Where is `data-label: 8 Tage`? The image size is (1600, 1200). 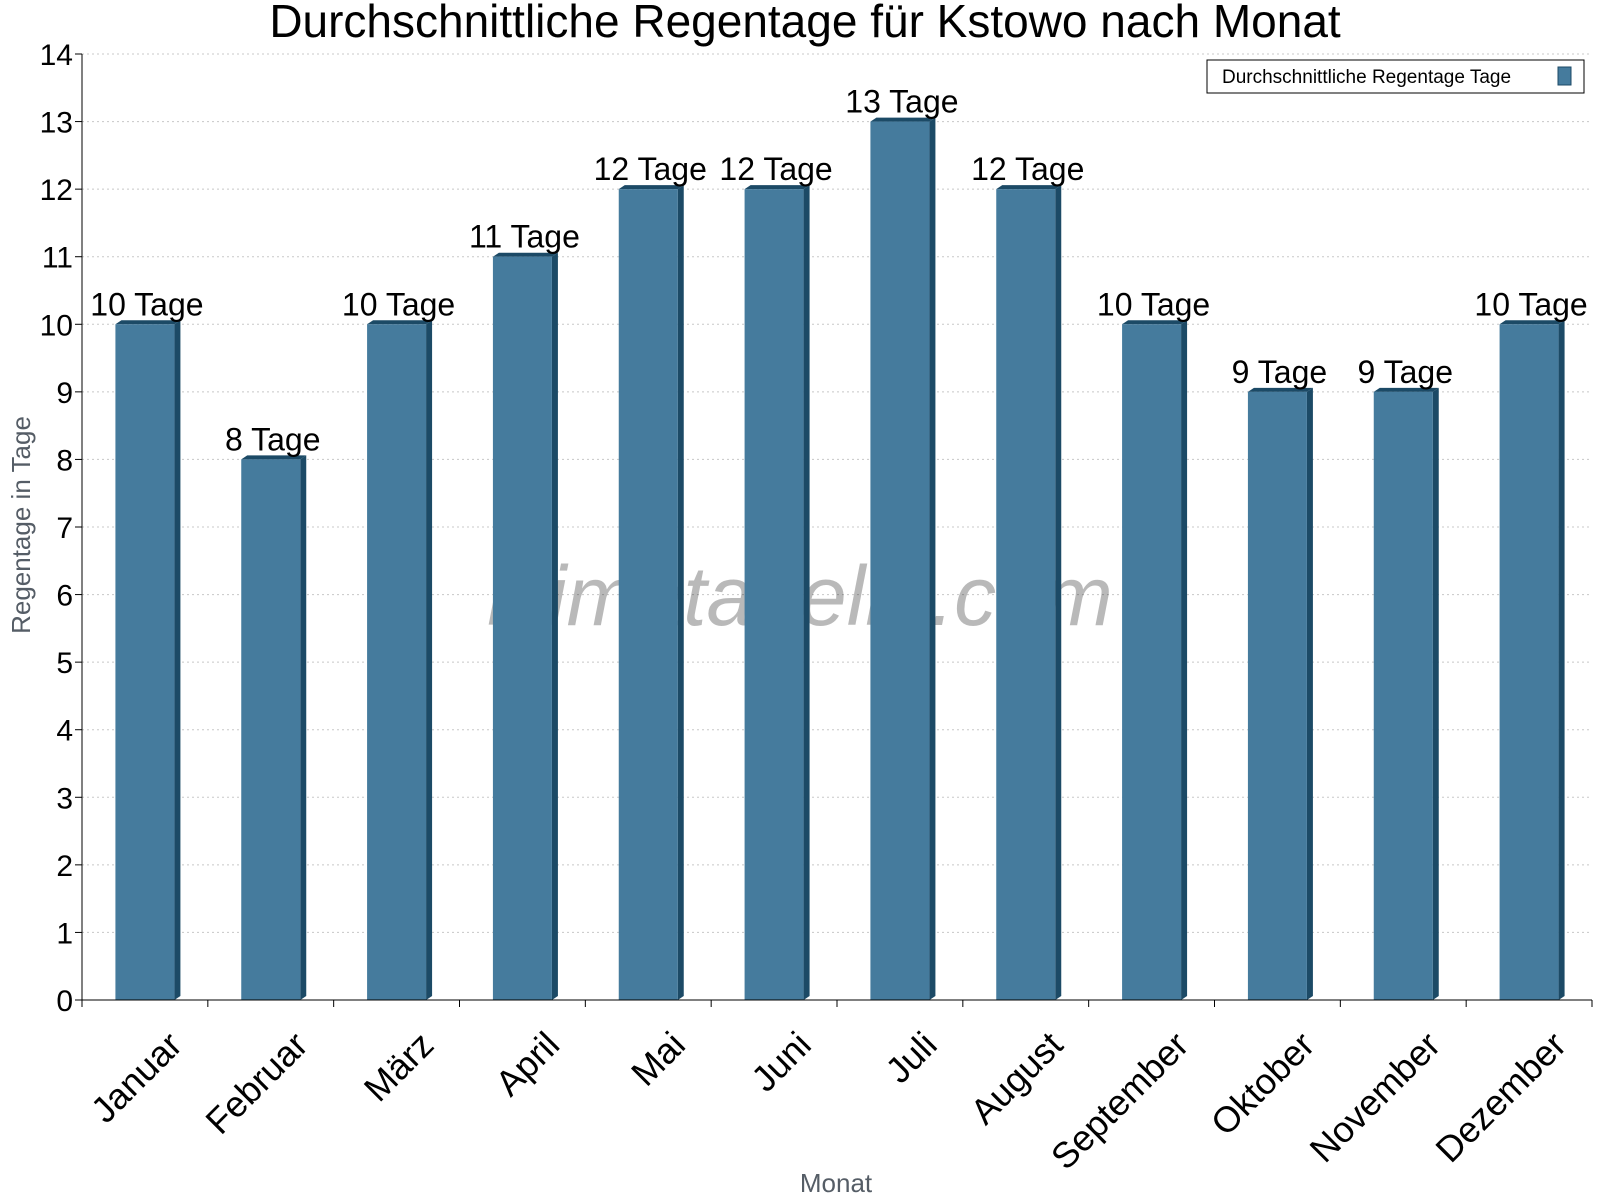 data-label: 8 Tage is located at coordinates (273, 439).